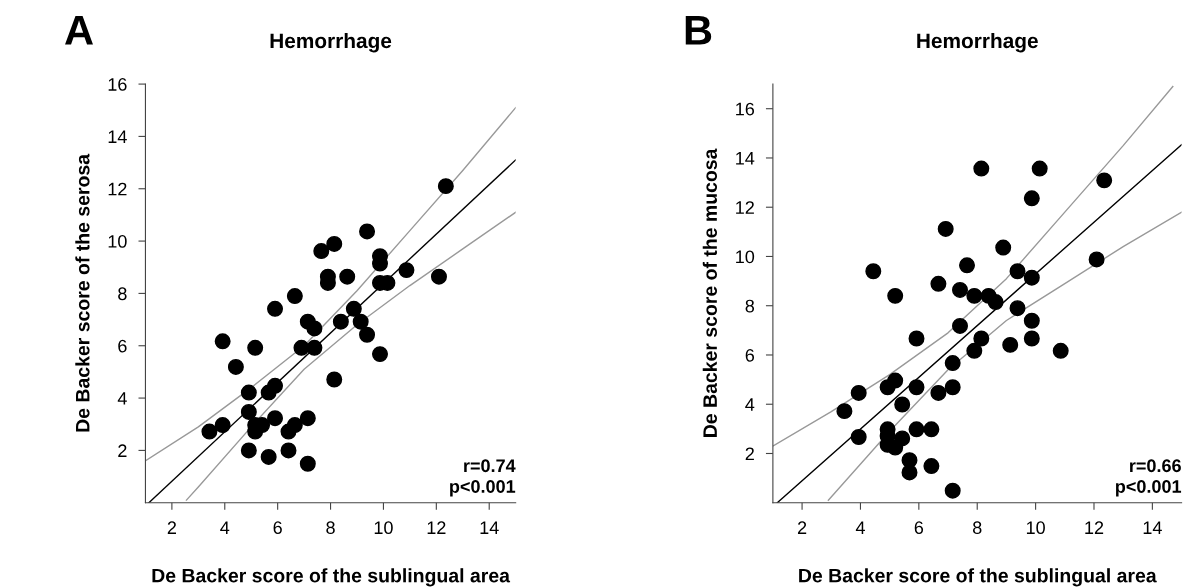  I want to click on y-axis-title: De Backer score of the mucosa, so click(710, 292).